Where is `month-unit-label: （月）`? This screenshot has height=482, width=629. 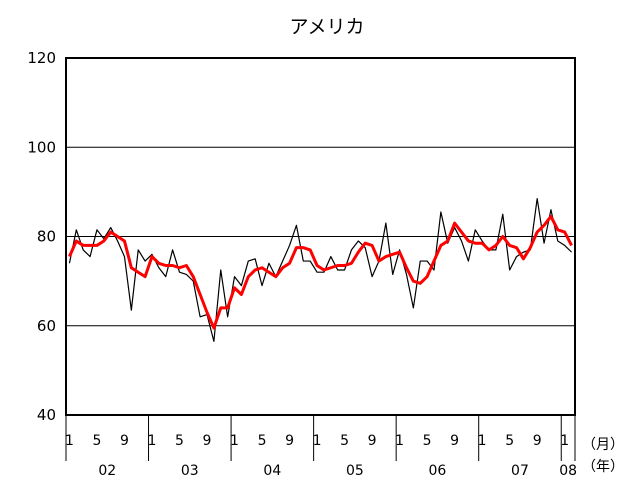 month-unit-label: （月） is located at coordinates (603, 445).